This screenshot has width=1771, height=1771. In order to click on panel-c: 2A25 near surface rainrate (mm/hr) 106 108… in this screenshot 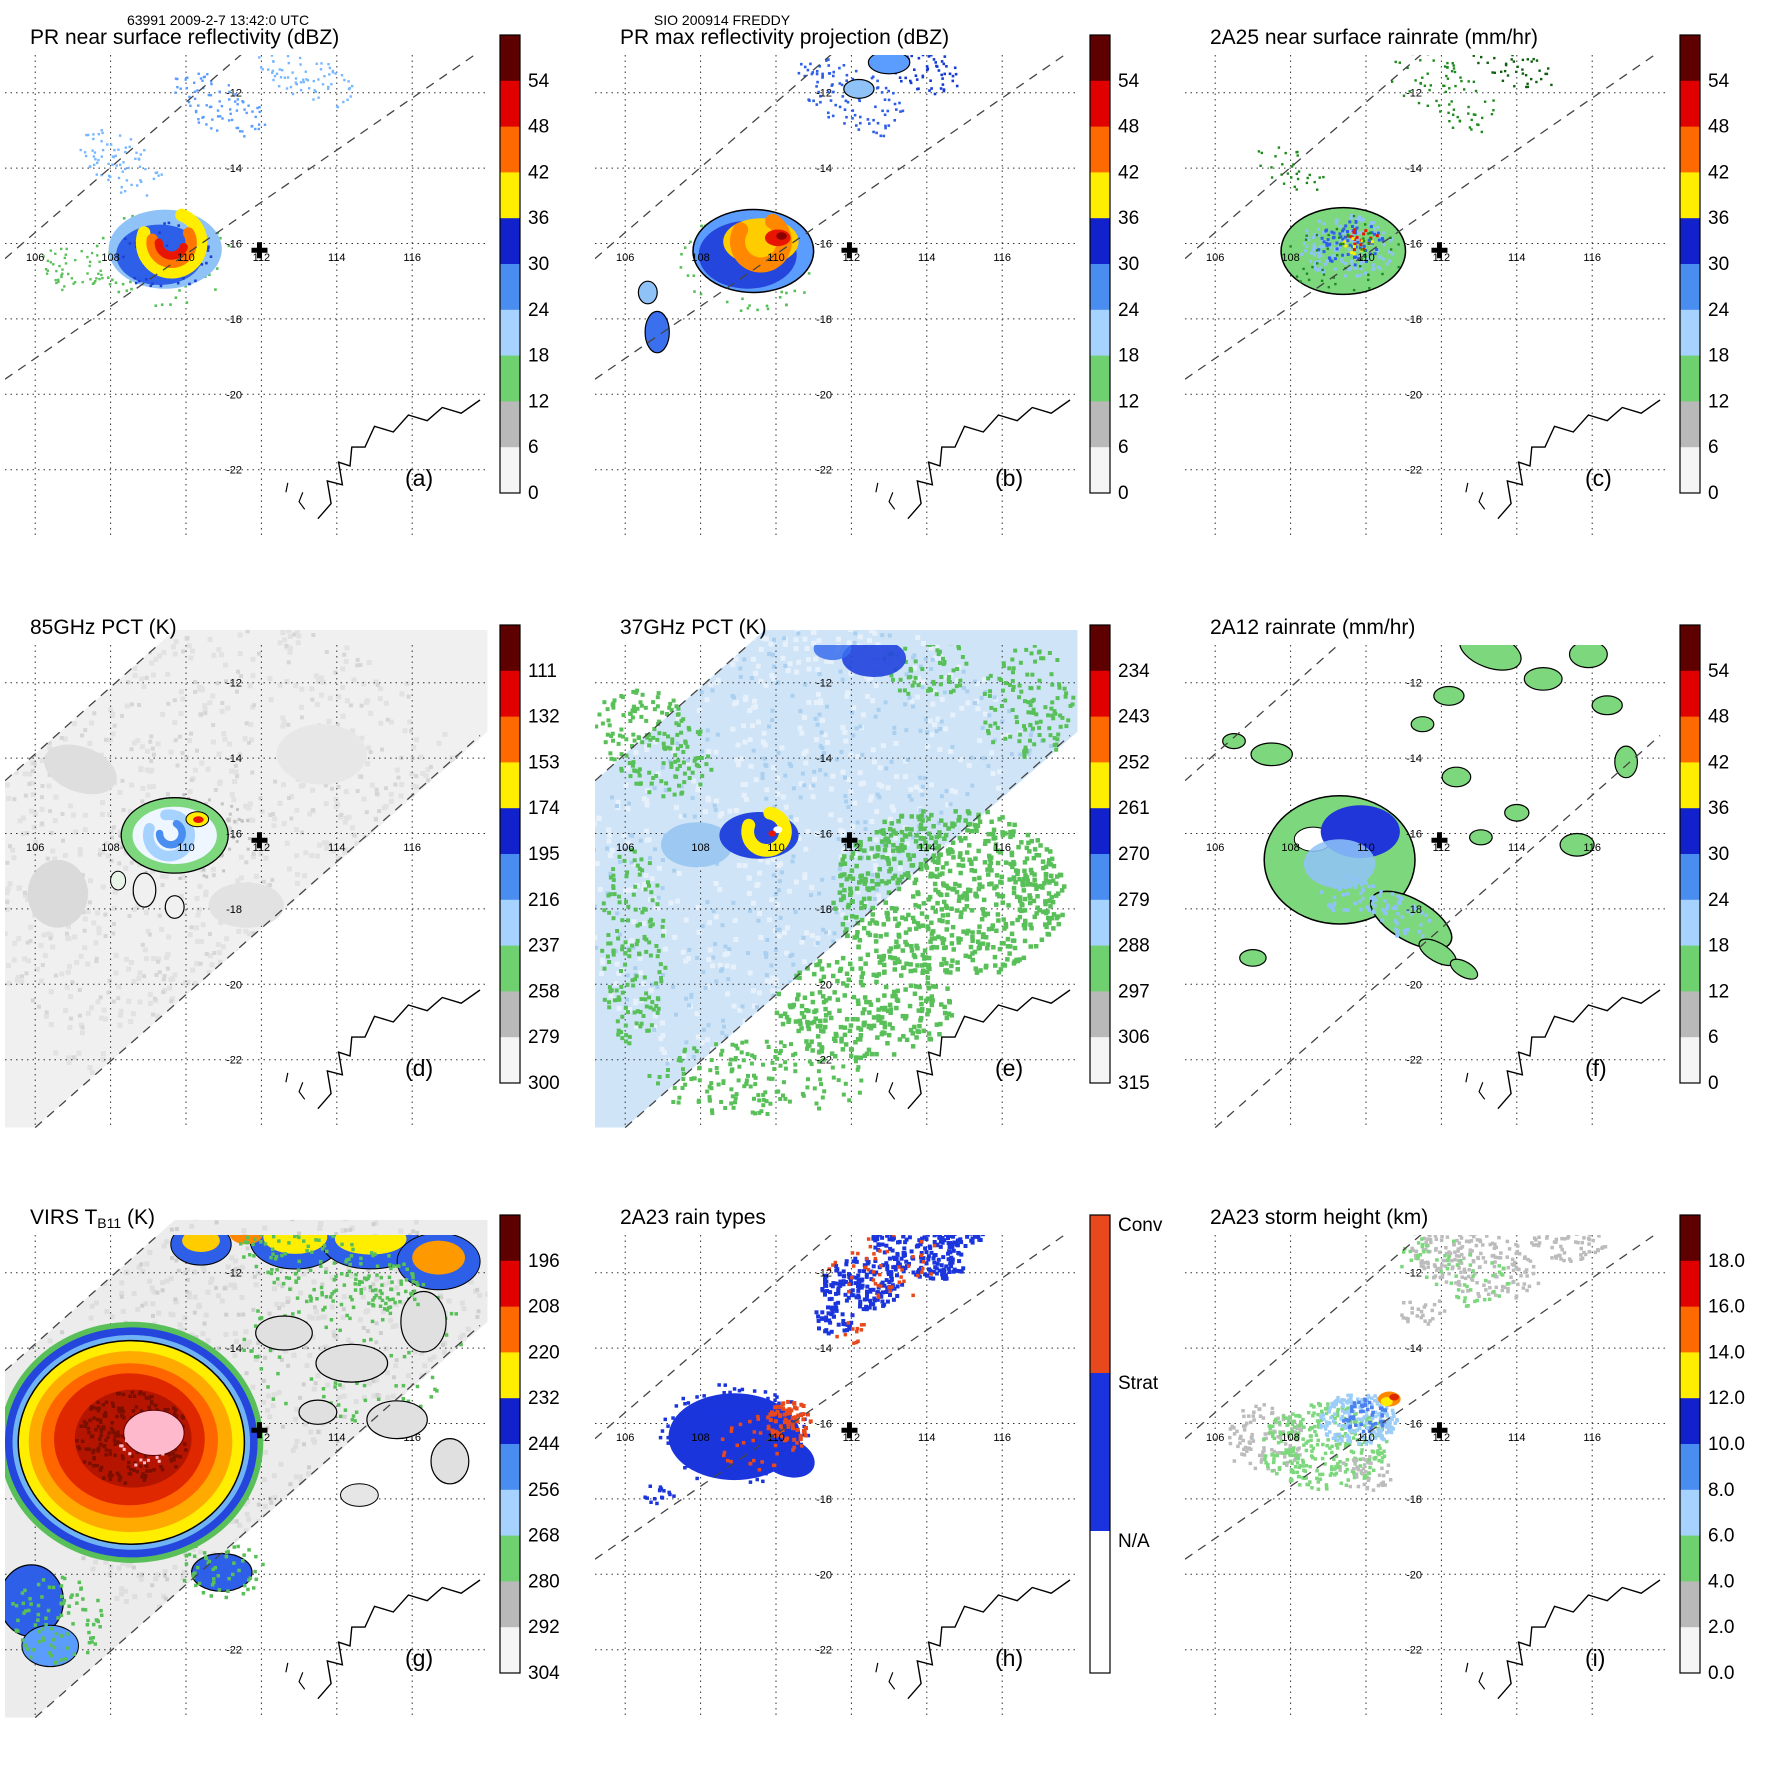, I will do `click(1475, 295)`.